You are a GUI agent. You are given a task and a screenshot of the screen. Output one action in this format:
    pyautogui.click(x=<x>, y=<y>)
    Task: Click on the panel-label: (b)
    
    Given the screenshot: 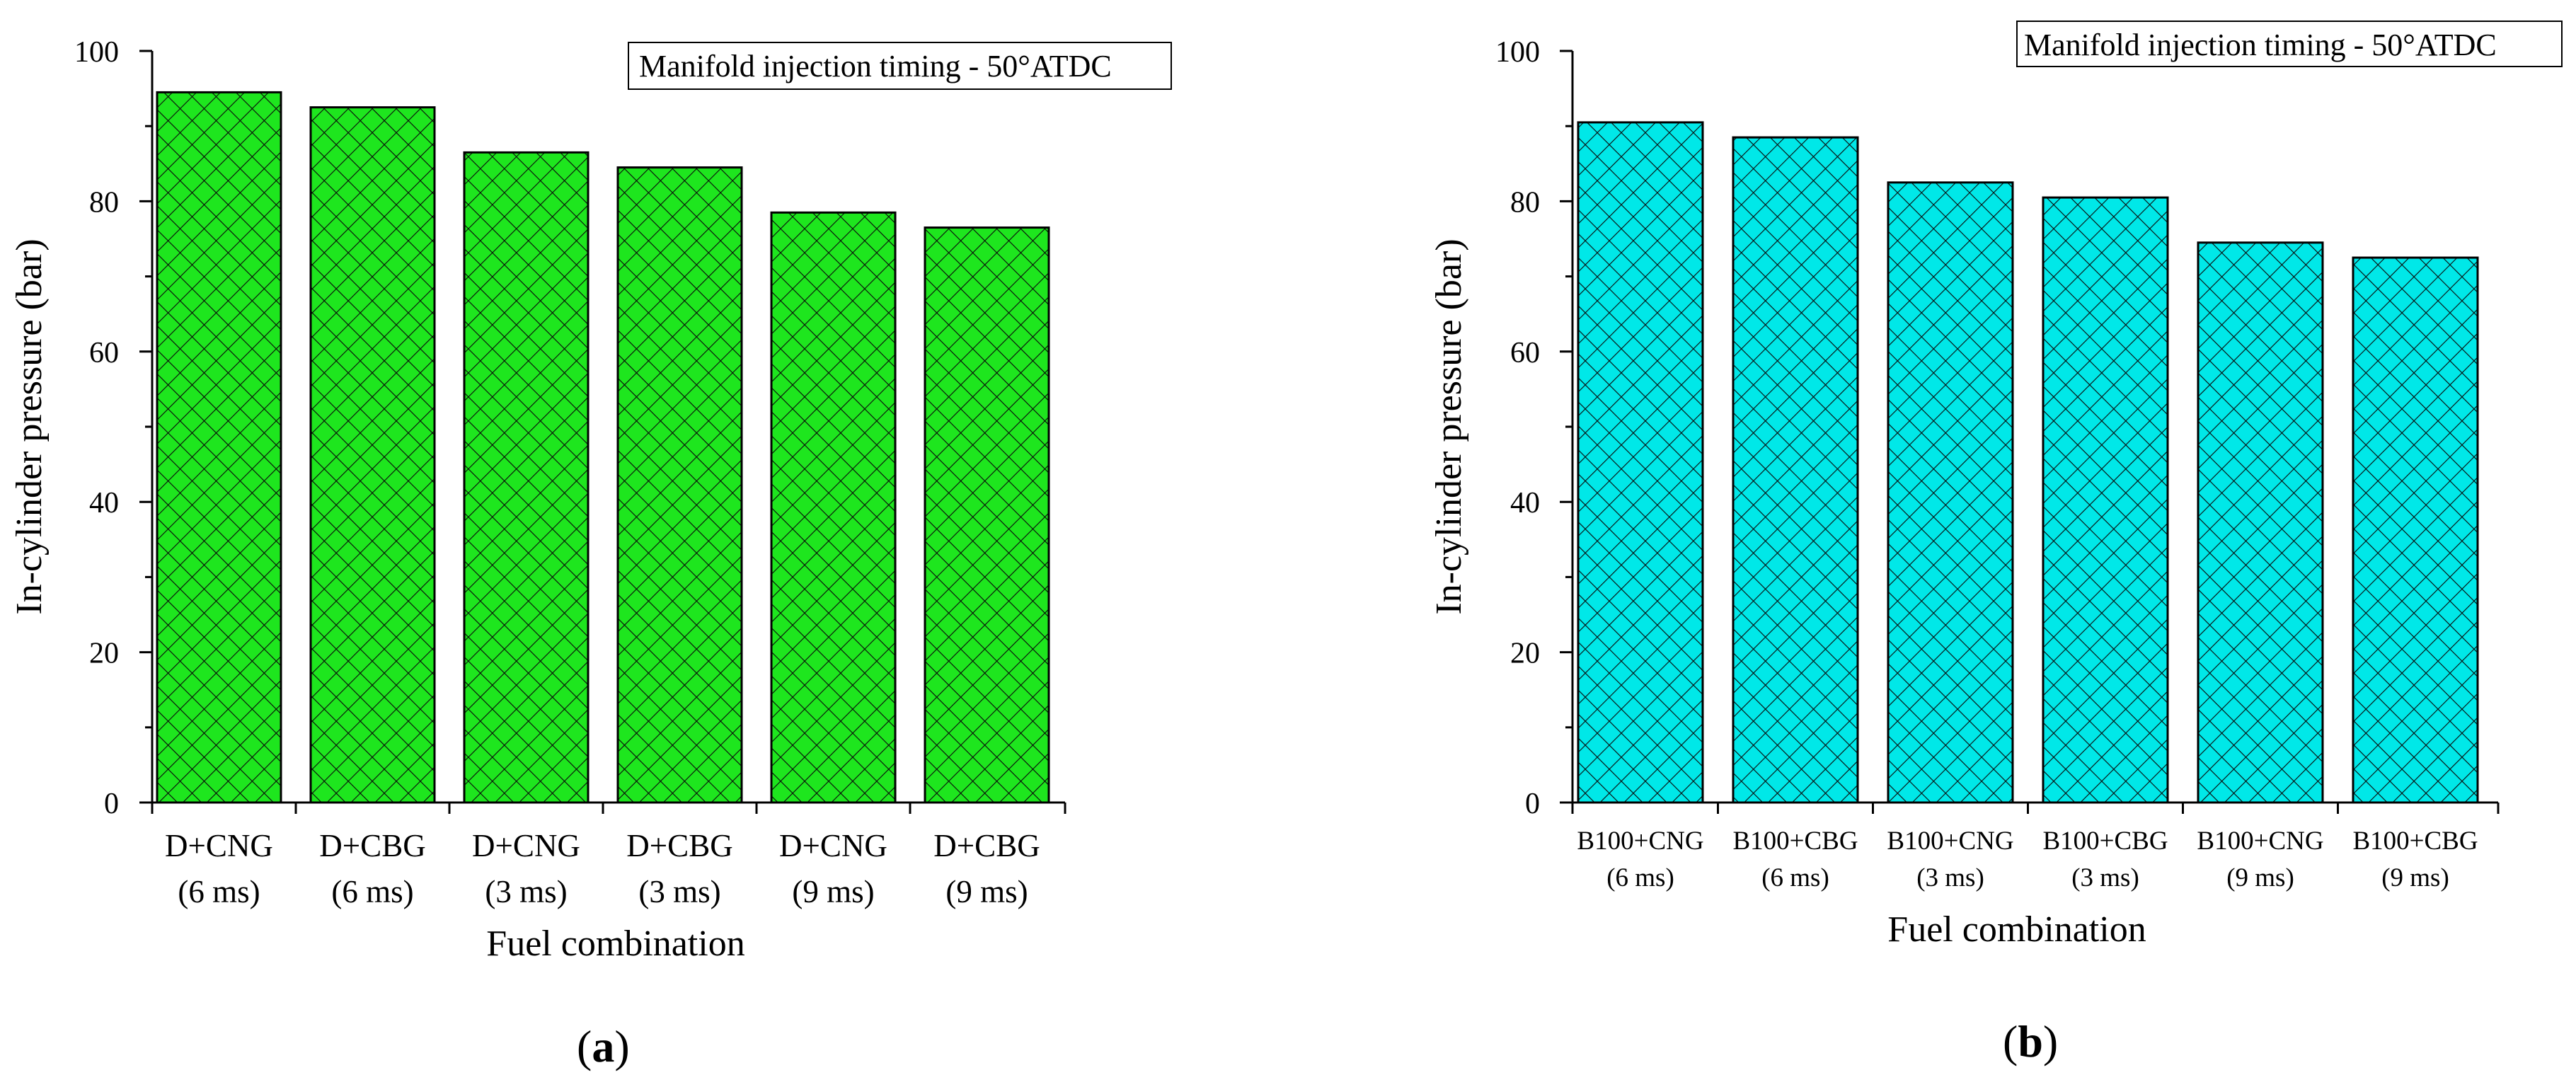 What is the action you would take?
    pyautogui.click(x=2031, y=1041)
    